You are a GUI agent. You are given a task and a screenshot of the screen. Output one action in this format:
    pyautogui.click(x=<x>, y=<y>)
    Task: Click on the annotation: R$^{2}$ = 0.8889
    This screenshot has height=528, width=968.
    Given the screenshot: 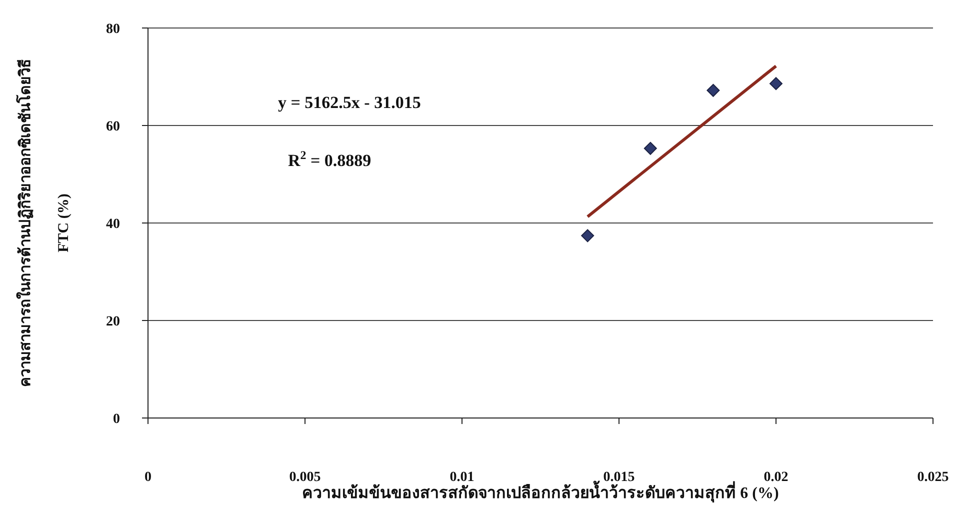 What is the action you would take?
    pyautogui.click(x=330, y=159)
    